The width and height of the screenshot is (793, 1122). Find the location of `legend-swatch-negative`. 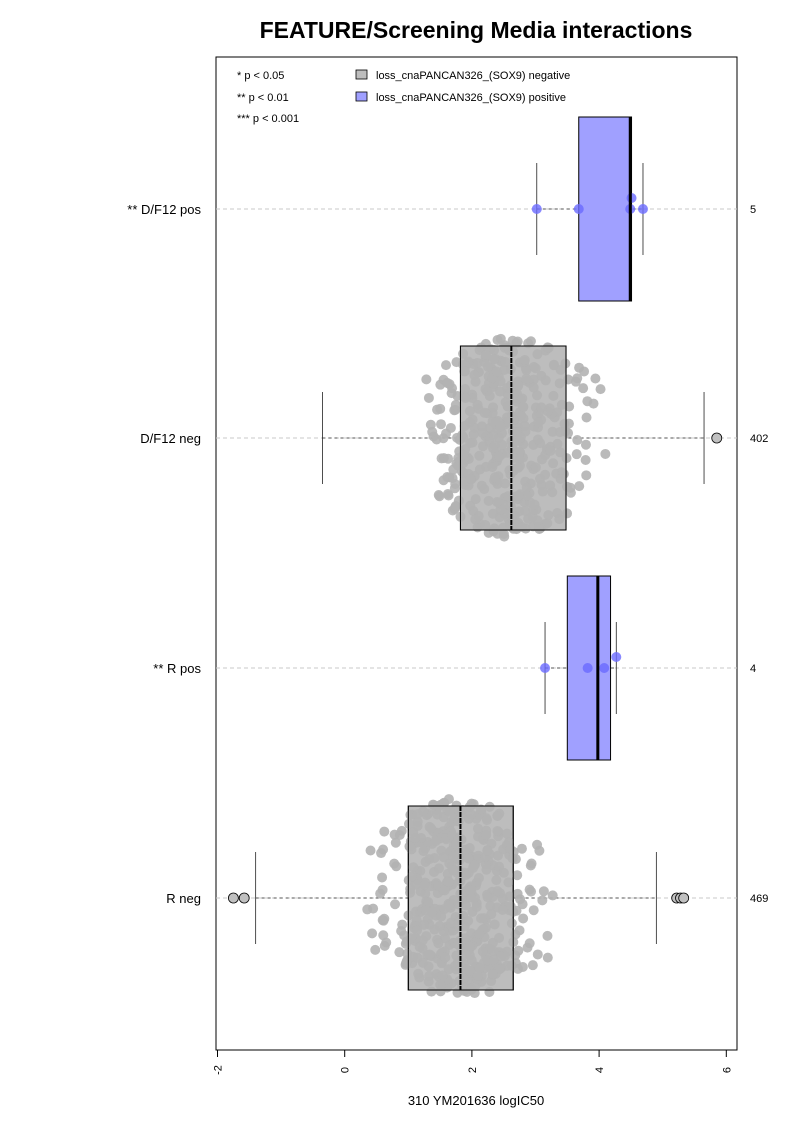

legend-swatch-negative is located at coordinates (361, 74).